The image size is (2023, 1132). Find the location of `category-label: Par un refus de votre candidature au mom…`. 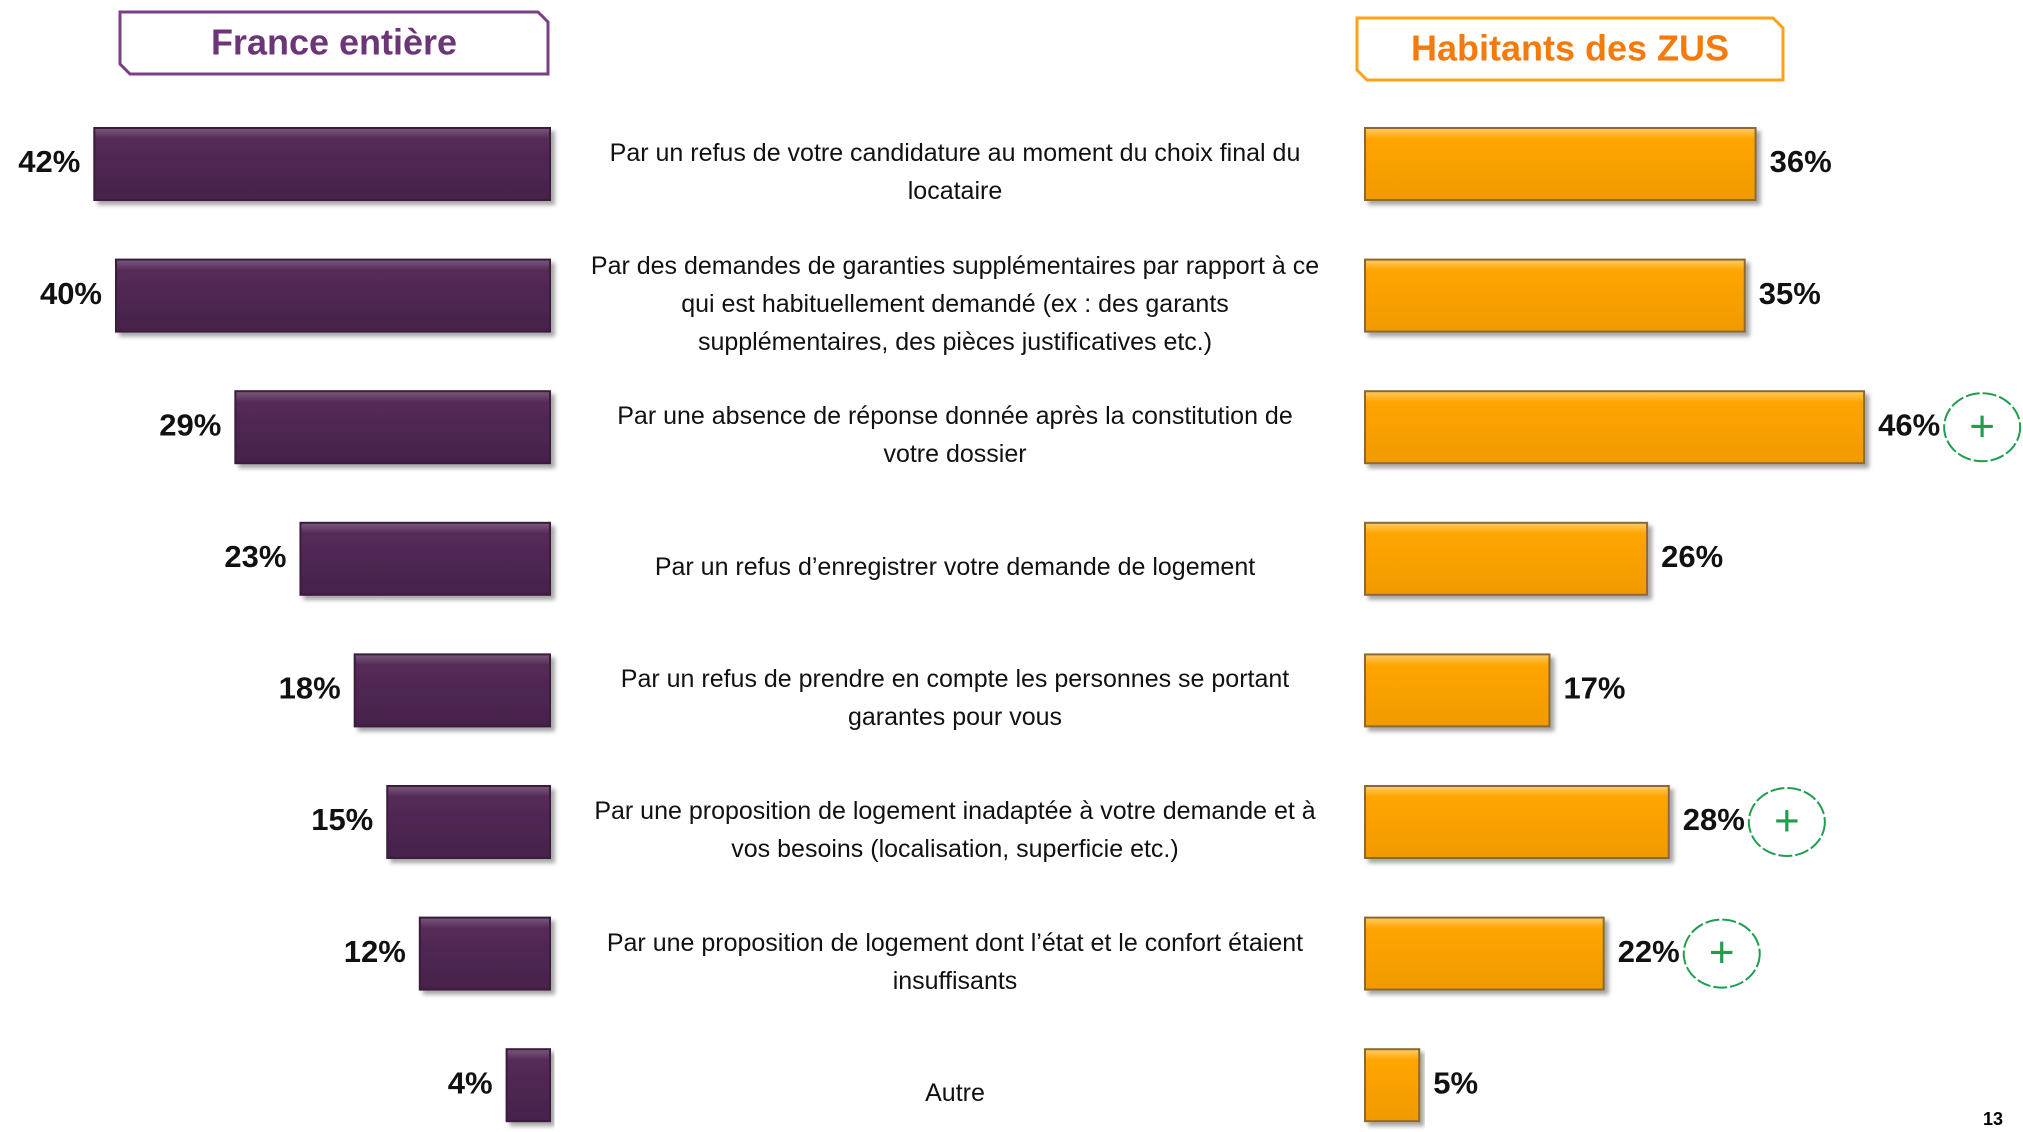

category-label: Par un refus de votre candidature au mom… is located at coordinates (955, 172).